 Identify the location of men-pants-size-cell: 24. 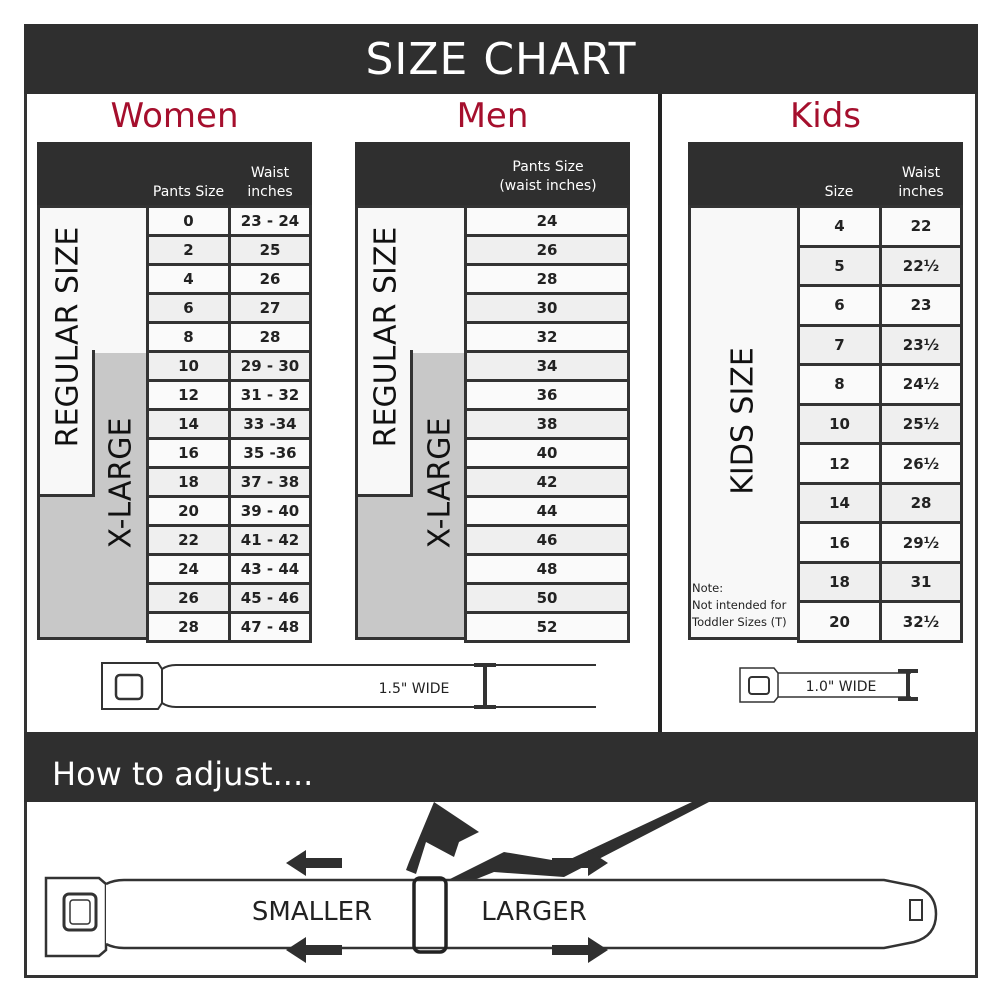
(547, 221).